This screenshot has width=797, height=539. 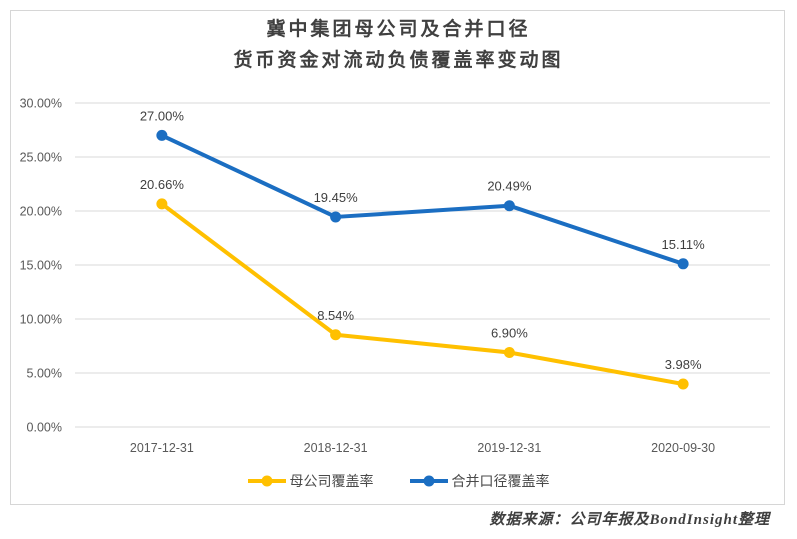 What do you see at coordinates (500, 481) in the screenshot?
I see `legend-label: 合并口径覆盖率` at bounding box center [500, 481].